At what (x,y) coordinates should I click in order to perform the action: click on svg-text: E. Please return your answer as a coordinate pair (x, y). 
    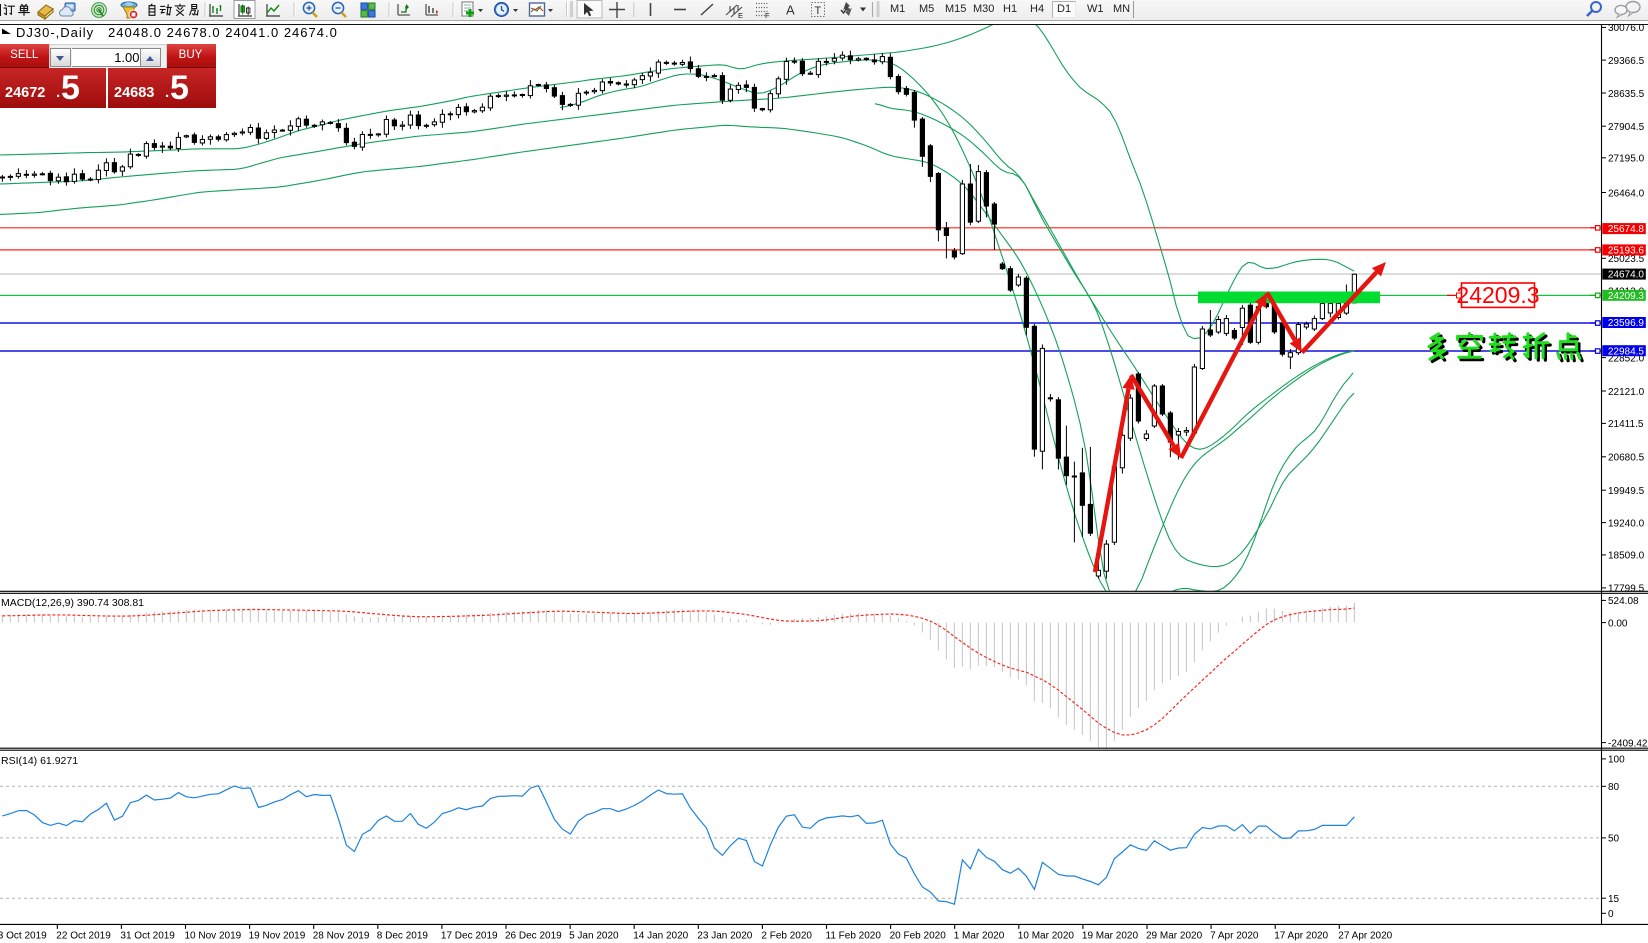
    Looking at the image, I should click on (740, 15).